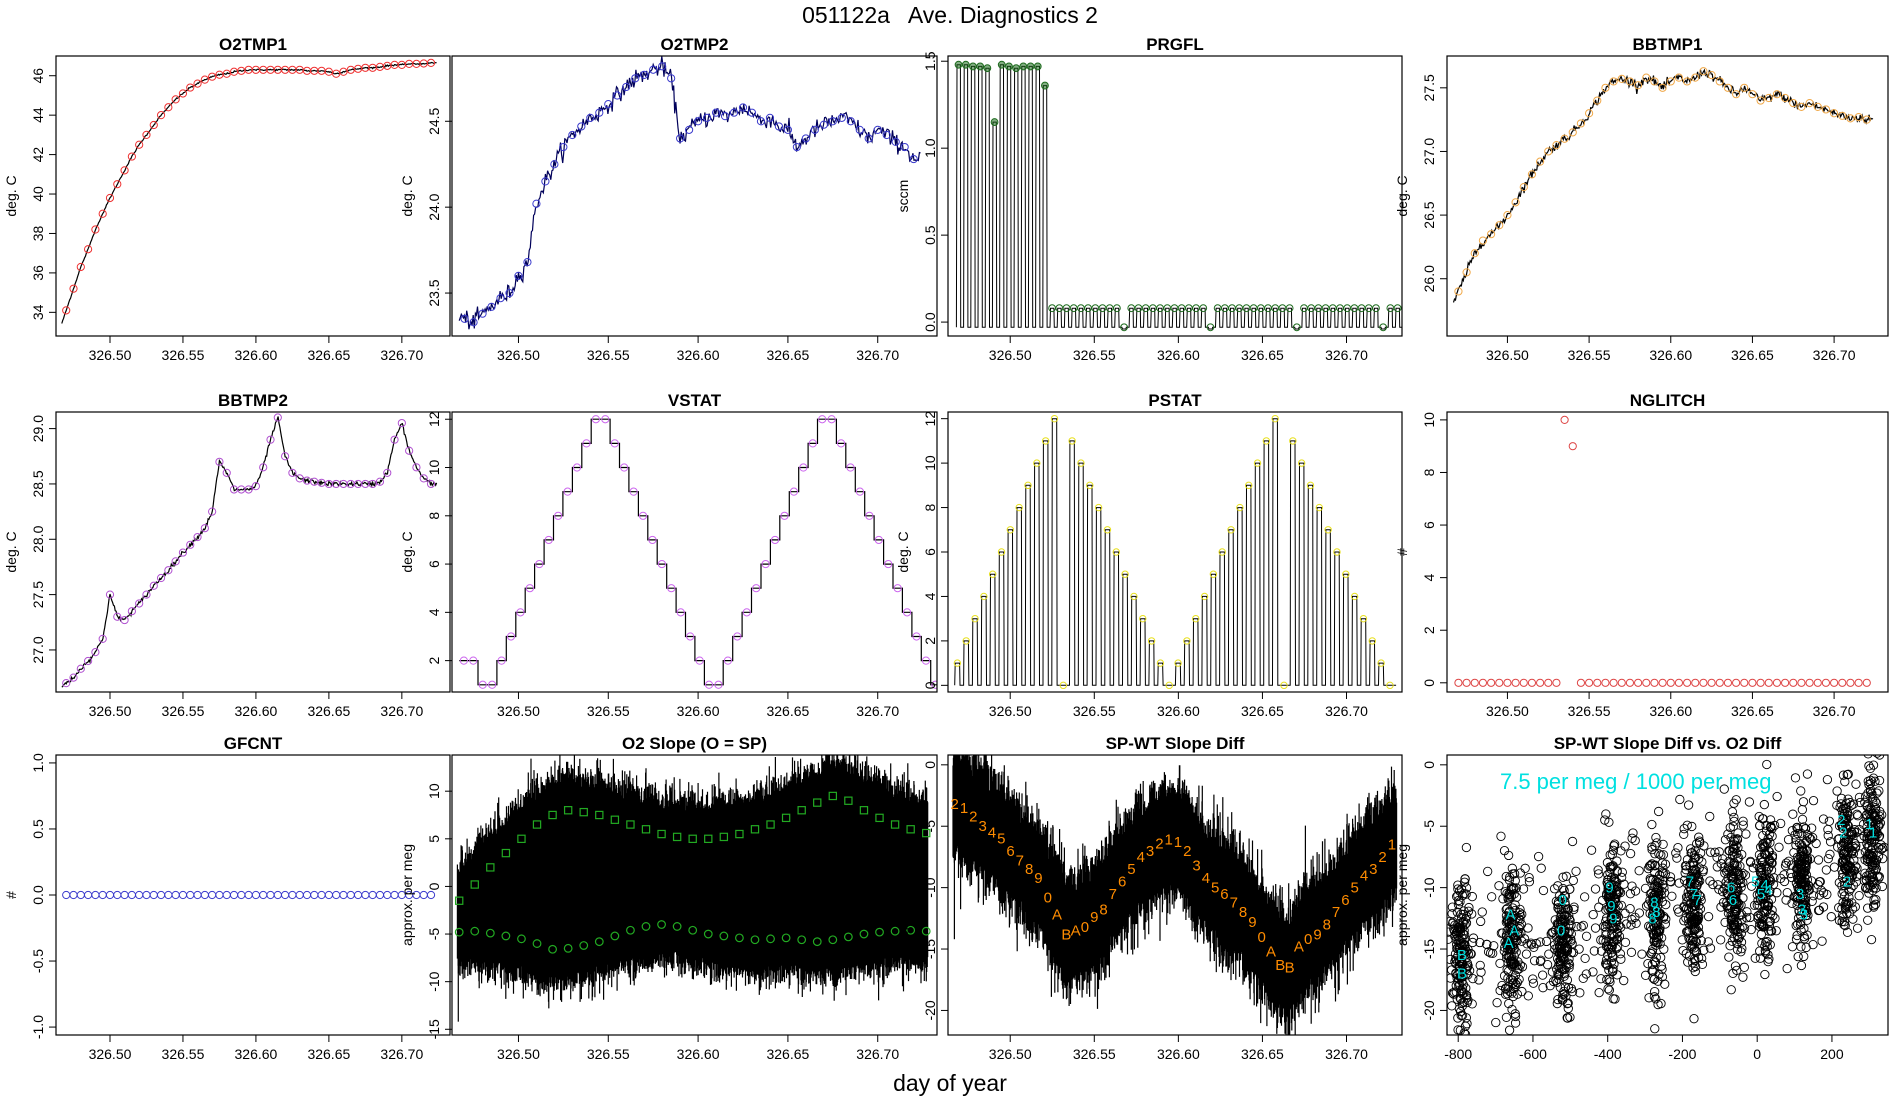 The height and width of the screenshot is (1100, 1900). Describe the element at coordinates (930, 1010) in the screenshot. I see `y-tick-label: -20` at that location.